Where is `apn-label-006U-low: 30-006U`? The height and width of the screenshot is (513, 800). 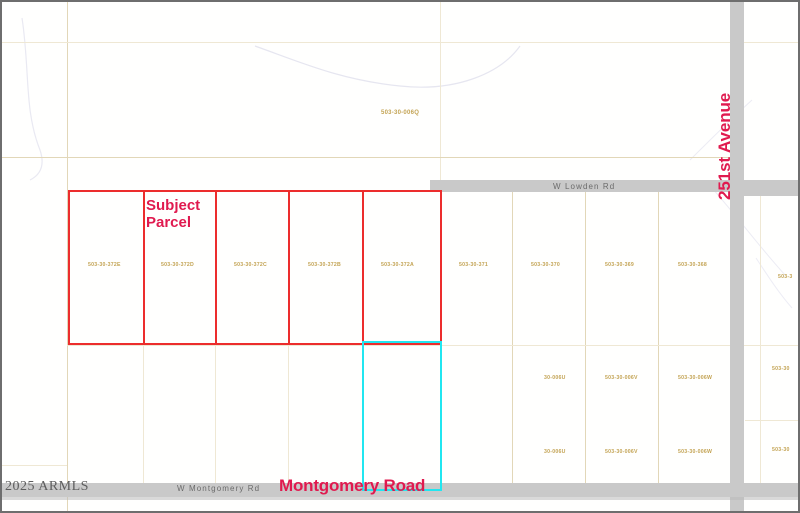 apn-label-006U-low: 30-006U is located at coordinates (555, 452).